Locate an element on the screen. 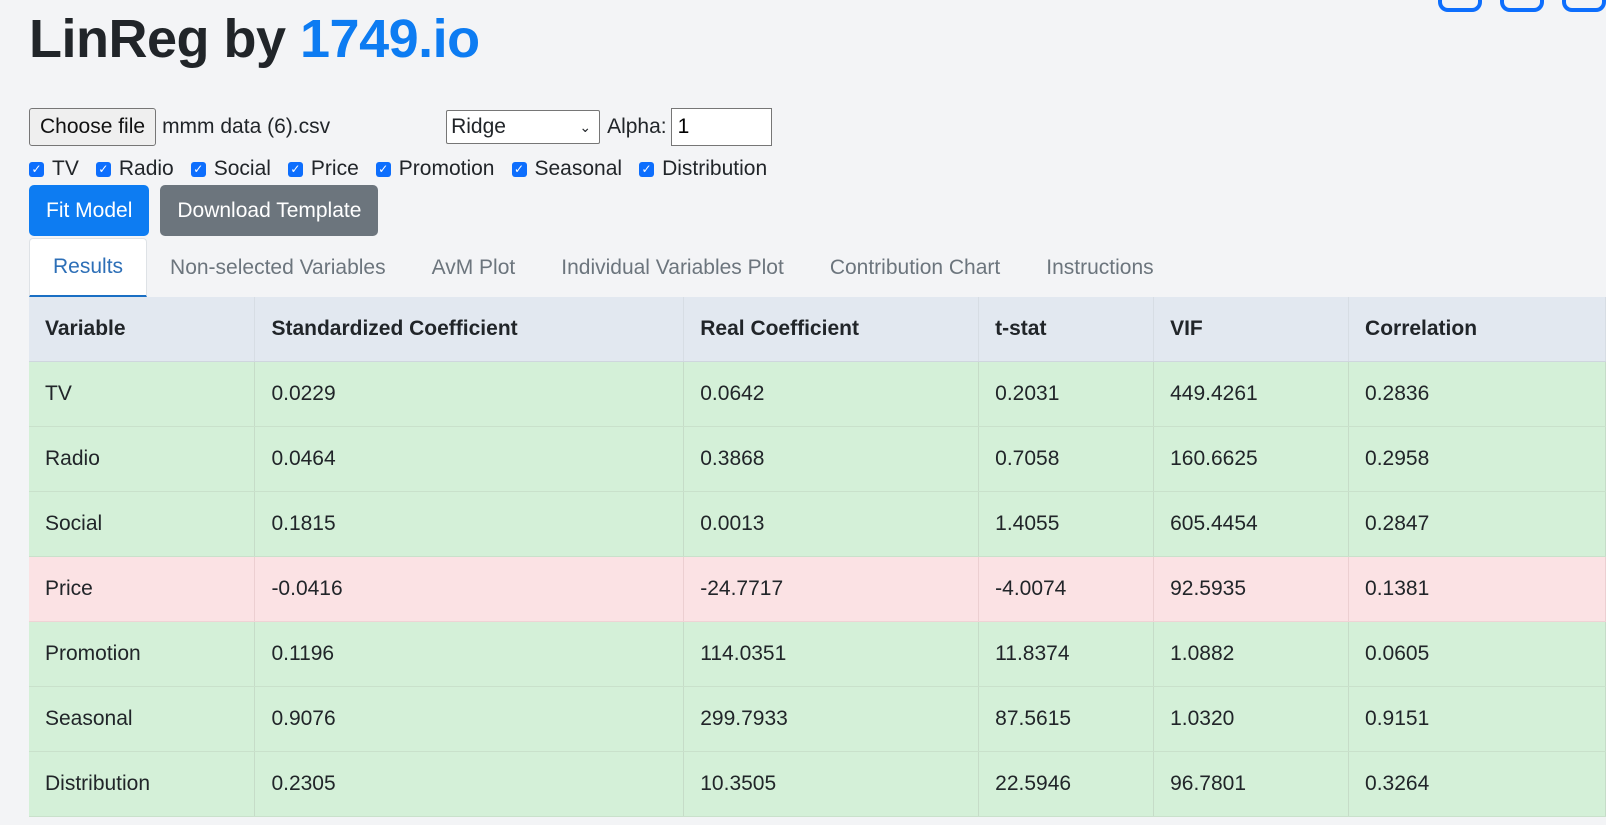 The image size is (1606, 825). column-header: VIF is located at coordinates (1251, 329).